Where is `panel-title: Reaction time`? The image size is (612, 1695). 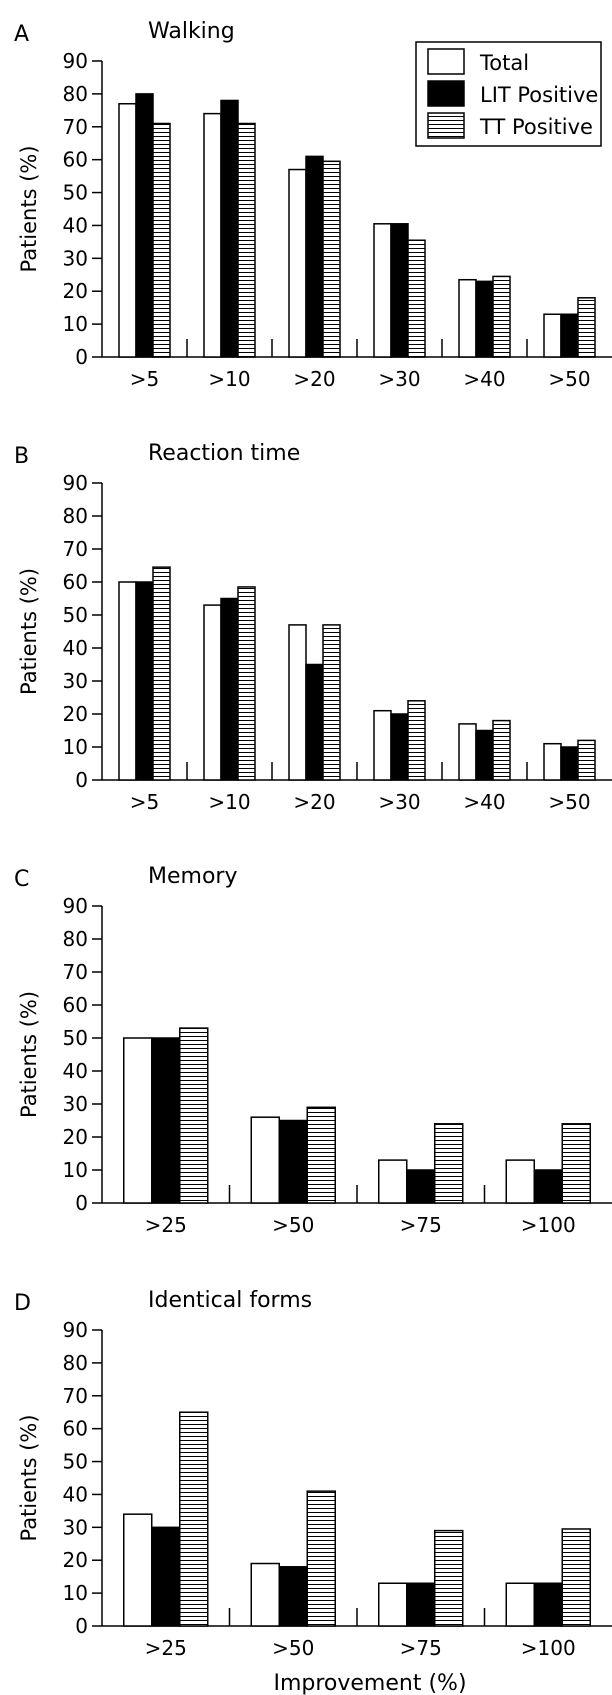 panel-title: Reaction time is located at coordinates (224, 453).